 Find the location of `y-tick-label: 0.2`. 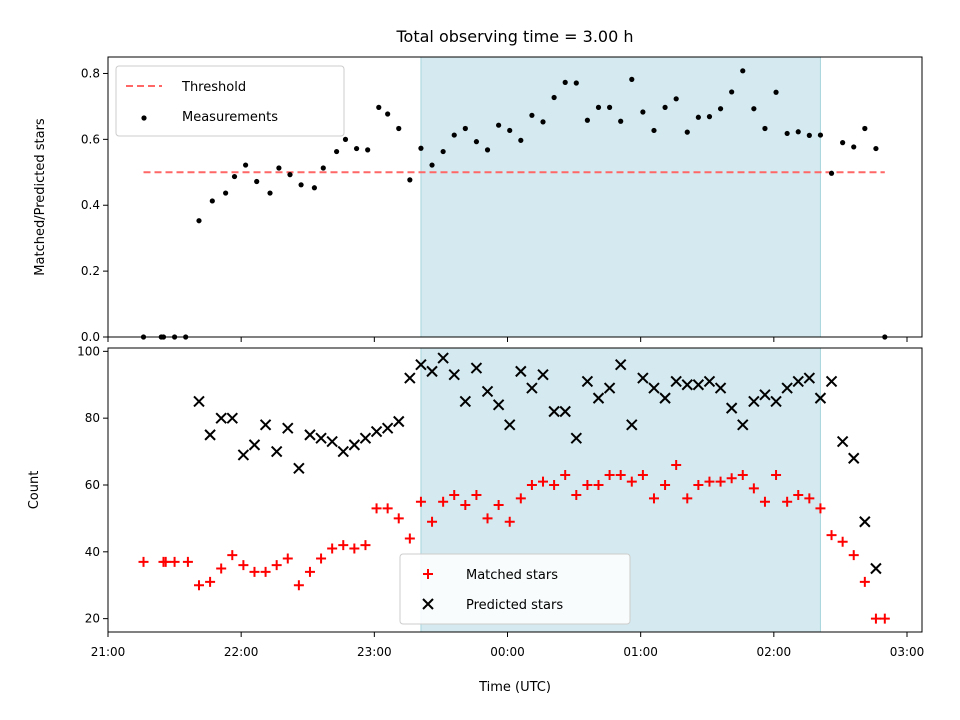

y-tick-label: 0.2 is located at coordinates (90, 271).